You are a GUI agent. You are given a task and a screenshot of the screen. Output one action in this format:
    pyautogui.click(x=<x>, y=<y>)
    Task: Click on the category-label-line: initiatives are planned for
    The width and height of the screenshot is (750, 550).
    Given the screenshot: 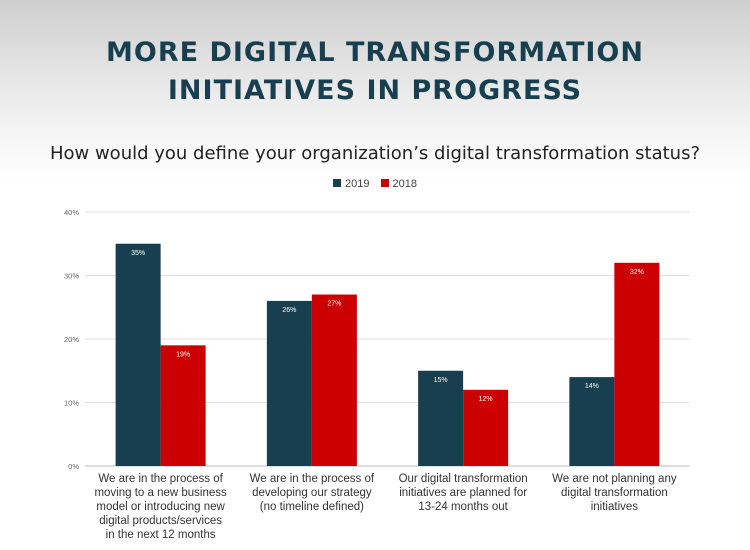 What is the action you would take?
    pyautogui.click(x=463, y=493)
    